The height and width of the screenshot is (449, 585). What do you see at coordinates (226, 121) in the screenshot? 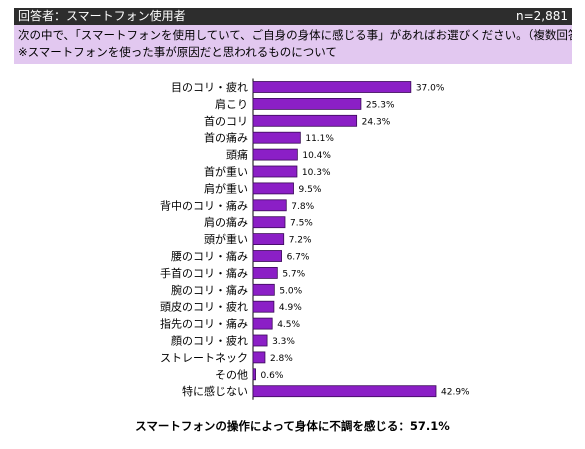
I see `category-label: 首のコリ` at bounding box center [226, 121].